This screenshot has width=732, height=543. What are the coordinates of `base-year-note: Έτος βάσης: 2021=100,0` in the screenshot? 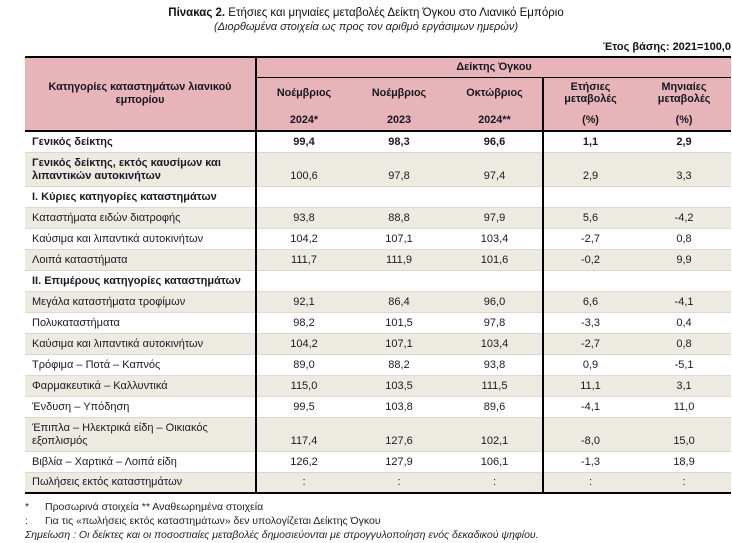 It's located at (666, 47).